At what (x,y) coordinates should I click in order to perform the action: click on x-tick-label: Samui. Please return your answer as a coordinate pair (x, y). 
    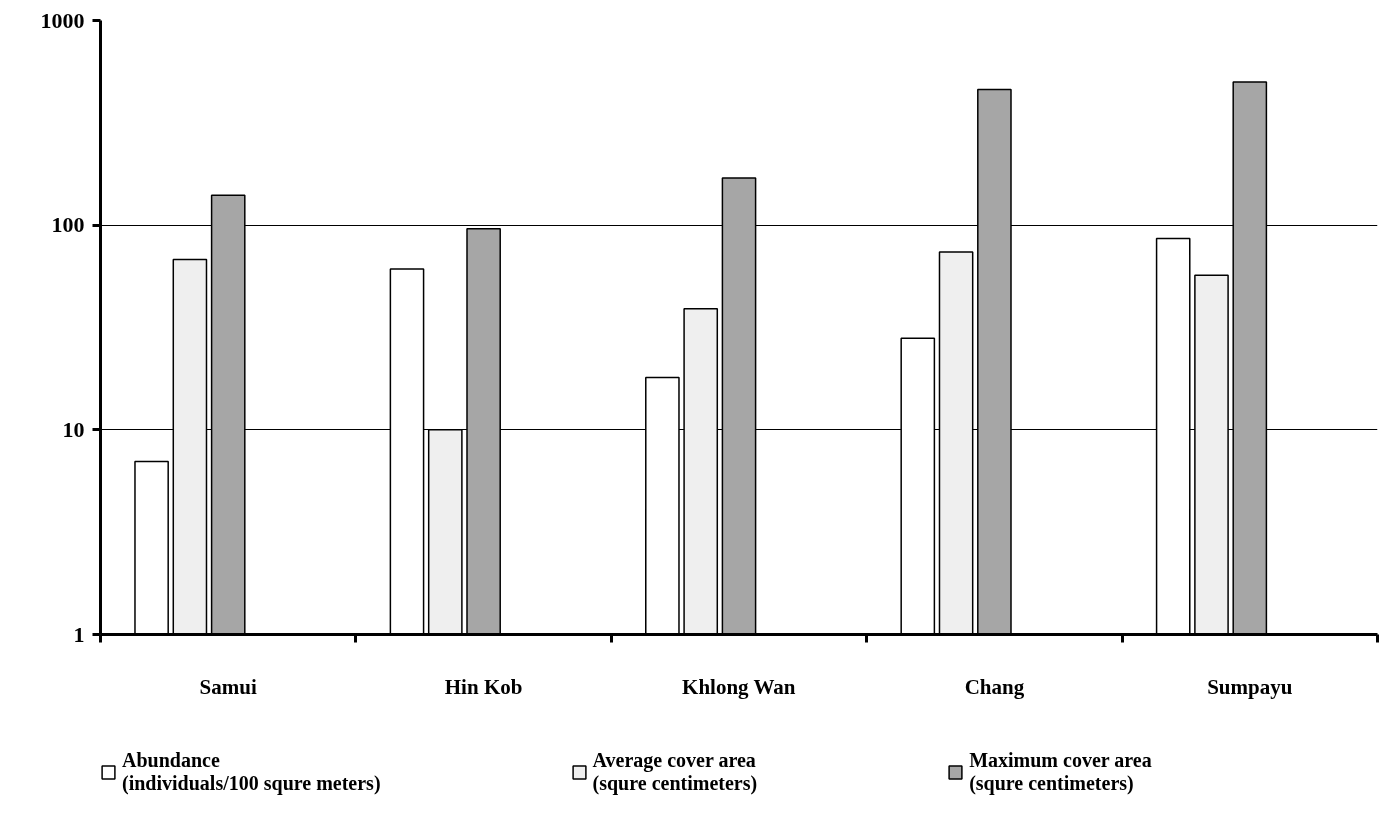
    Looking at the image, I should click on (228, 686).